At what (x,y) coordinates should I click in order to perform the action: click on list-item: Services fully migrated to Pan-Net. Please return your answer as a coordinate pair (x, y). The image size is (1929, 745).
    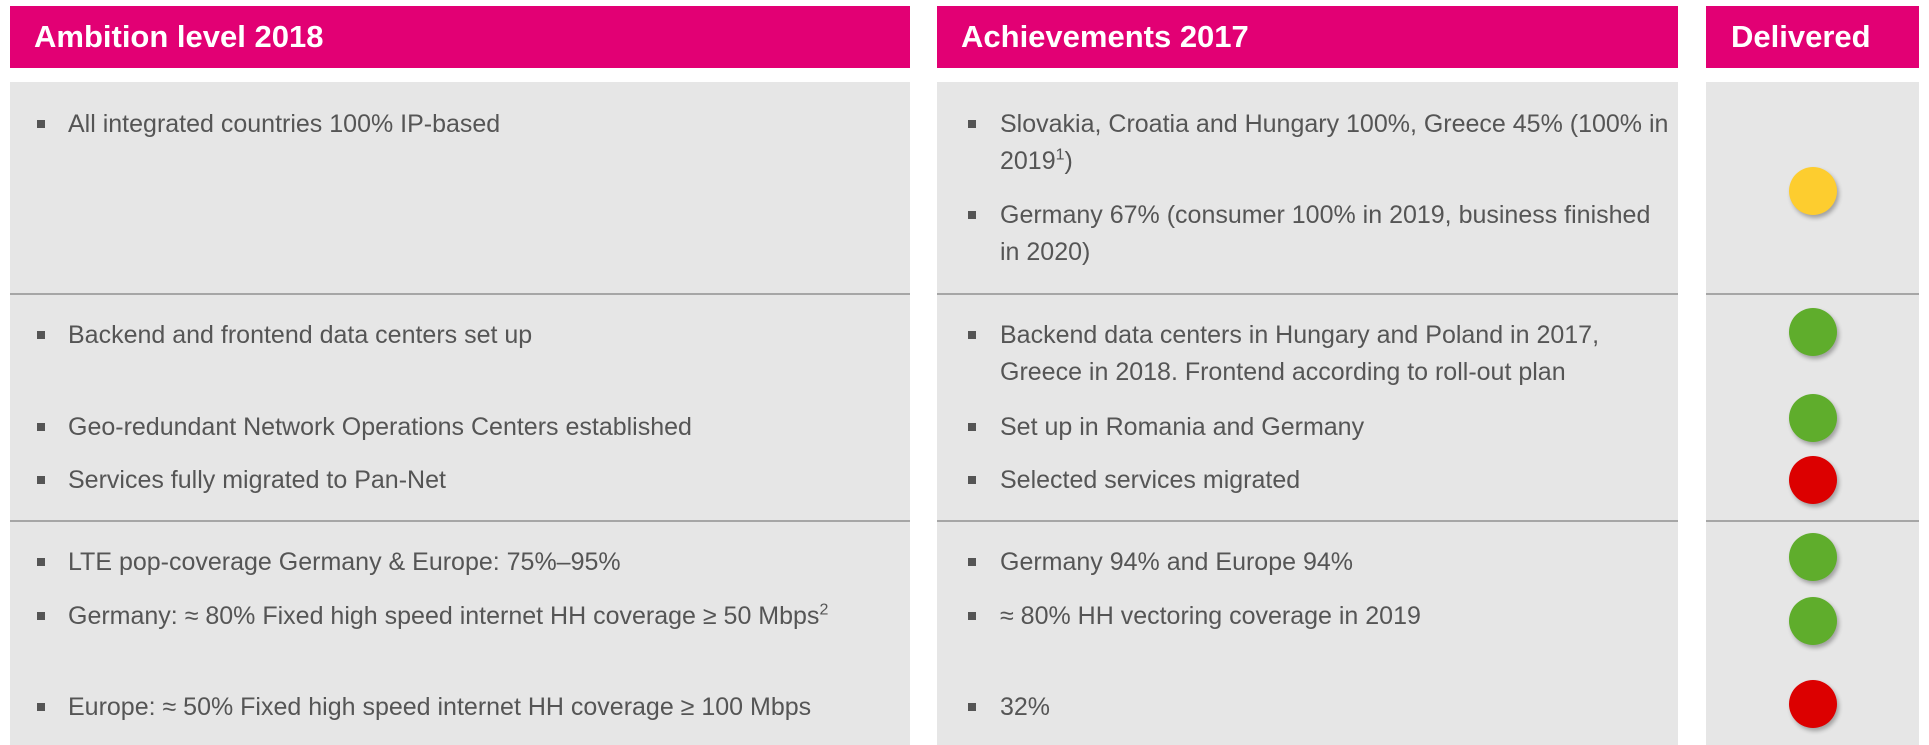
    Looking at the image, I should click on (488, 480).